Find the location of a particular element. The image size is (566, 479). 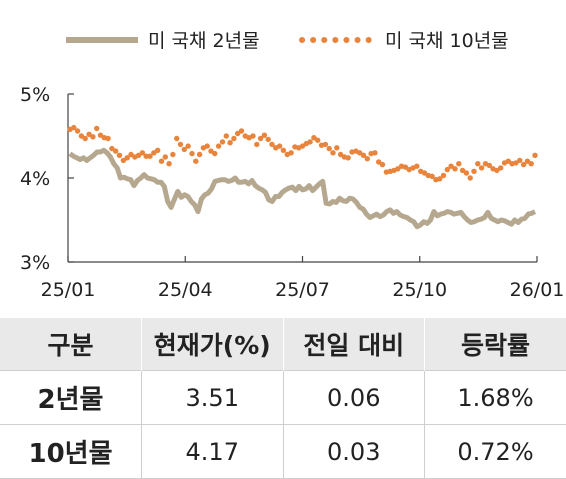

y-tick-label: 3% is located at coordinates (35, 263).